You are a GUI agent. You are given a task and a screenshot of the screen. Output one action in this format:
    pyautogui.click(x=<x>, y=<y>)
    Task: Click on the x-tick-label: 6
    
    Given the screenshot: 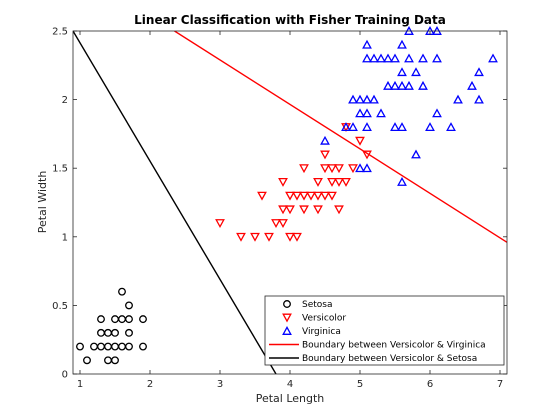 What is the action you would take?
    pyautogui.click(x=430, y=384)
    